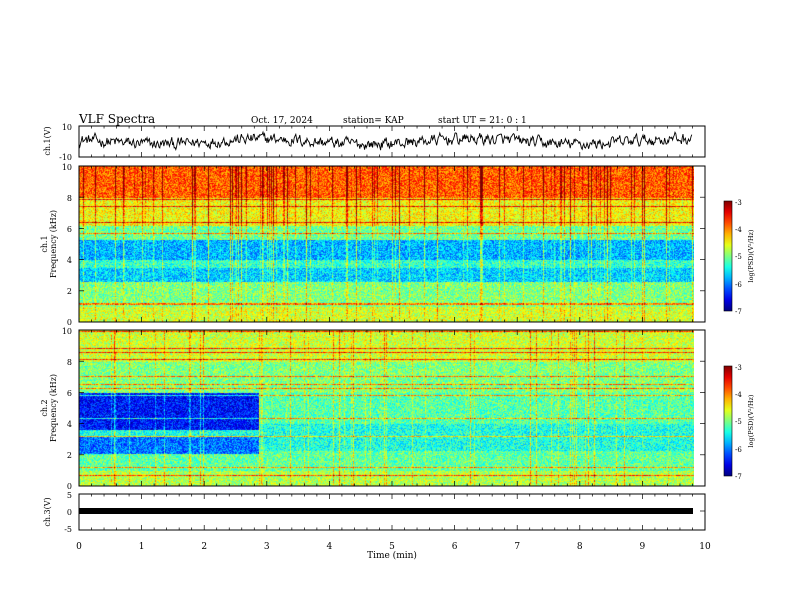 This screenshot has width=792, height=612. What do you see at coordinates (53, 244) in the screenshot?
I see `ch1-spec-ylabel-frequency: Frequency (kHz)` at bounding box center [53, 244].